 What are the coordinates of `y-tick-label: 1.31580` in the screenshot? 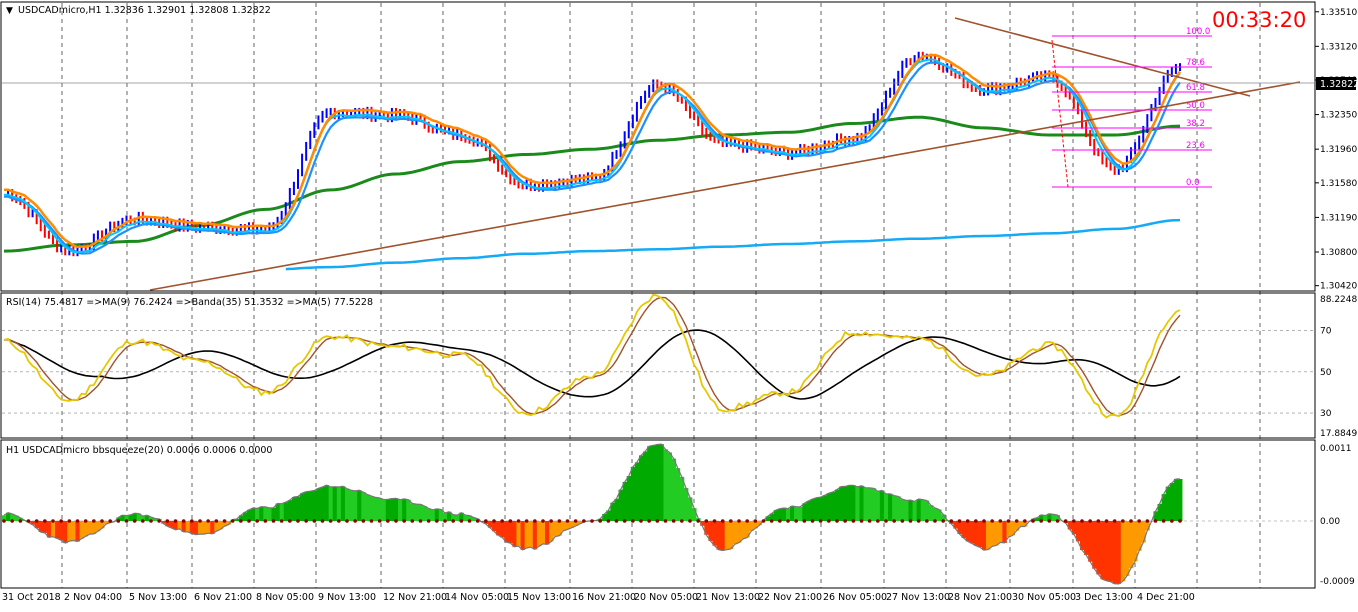 It's located at (1338, 184).